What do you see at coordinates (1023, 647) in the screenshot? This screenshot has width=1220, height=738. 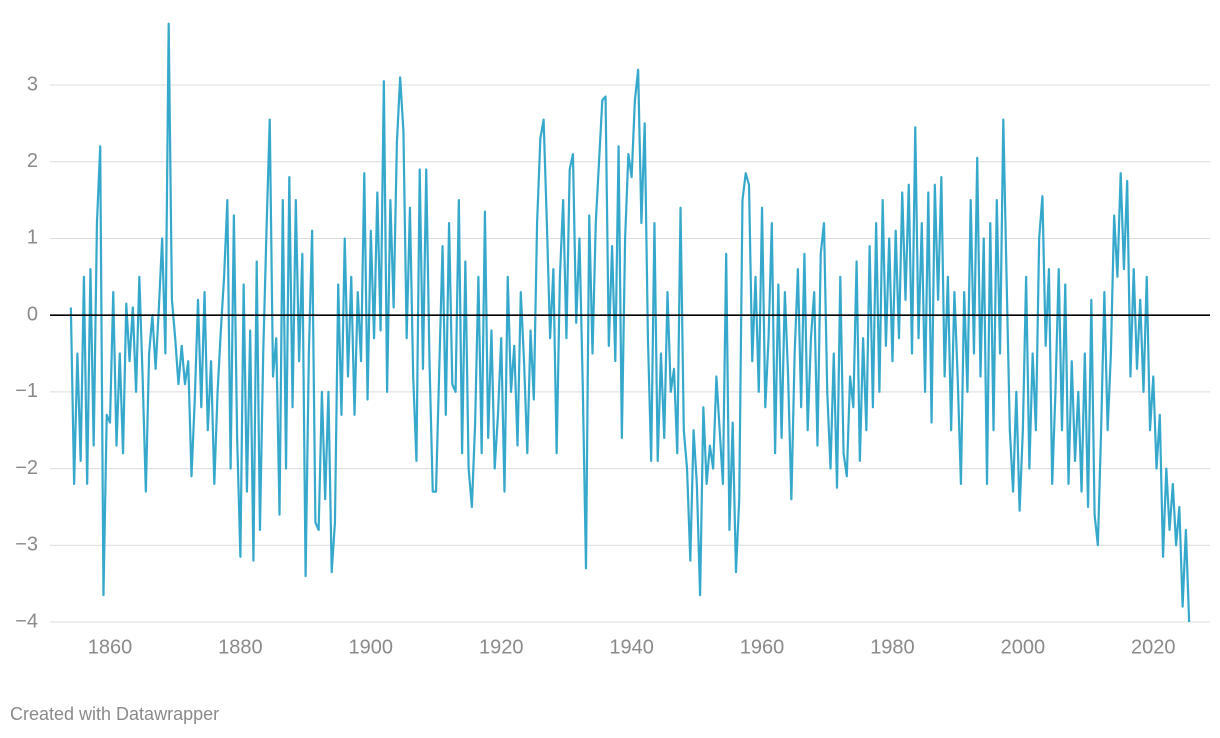 I see `x-tick-label: 2000` at bounding box center [1023, 647].